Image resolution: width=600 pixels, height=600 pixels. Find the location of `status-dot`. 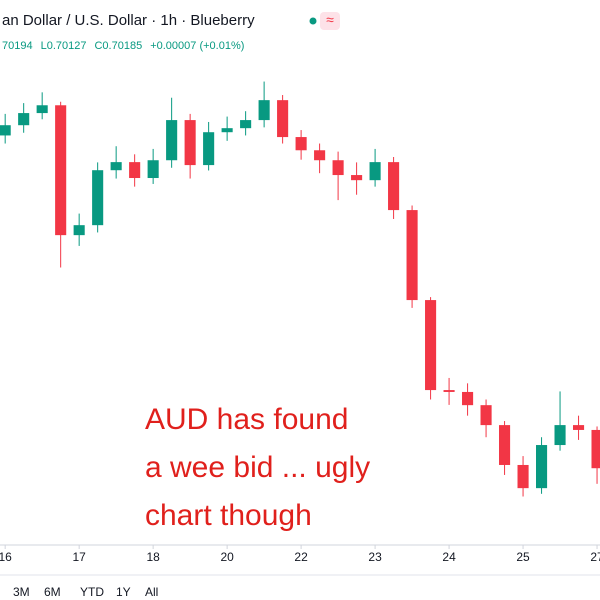

status-dot is located at coordinates (313, 21).